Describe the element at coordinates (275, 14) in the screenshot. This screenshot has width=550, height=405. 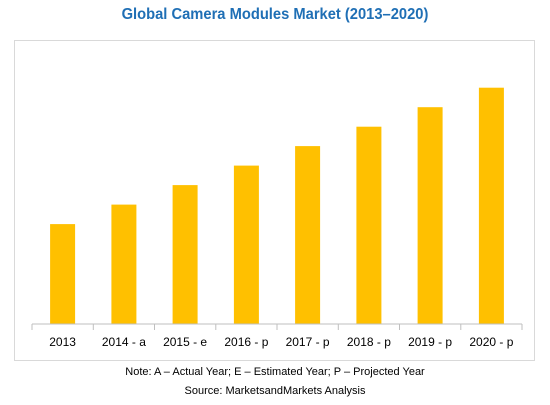
I see `chart-title: Global Camera Modules Market (2013–2020)` at that location.